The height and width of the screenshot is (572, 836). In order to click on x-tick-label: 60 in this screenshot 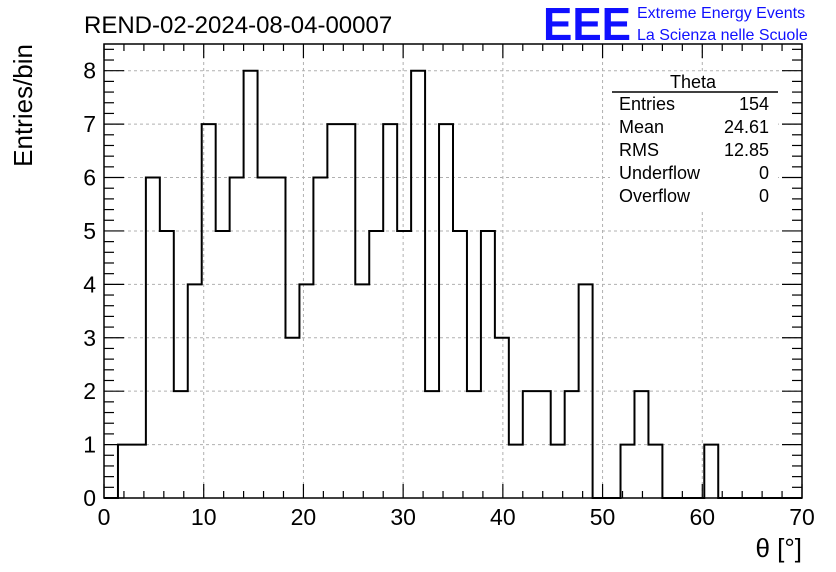, I will do `click(702, 517)`.